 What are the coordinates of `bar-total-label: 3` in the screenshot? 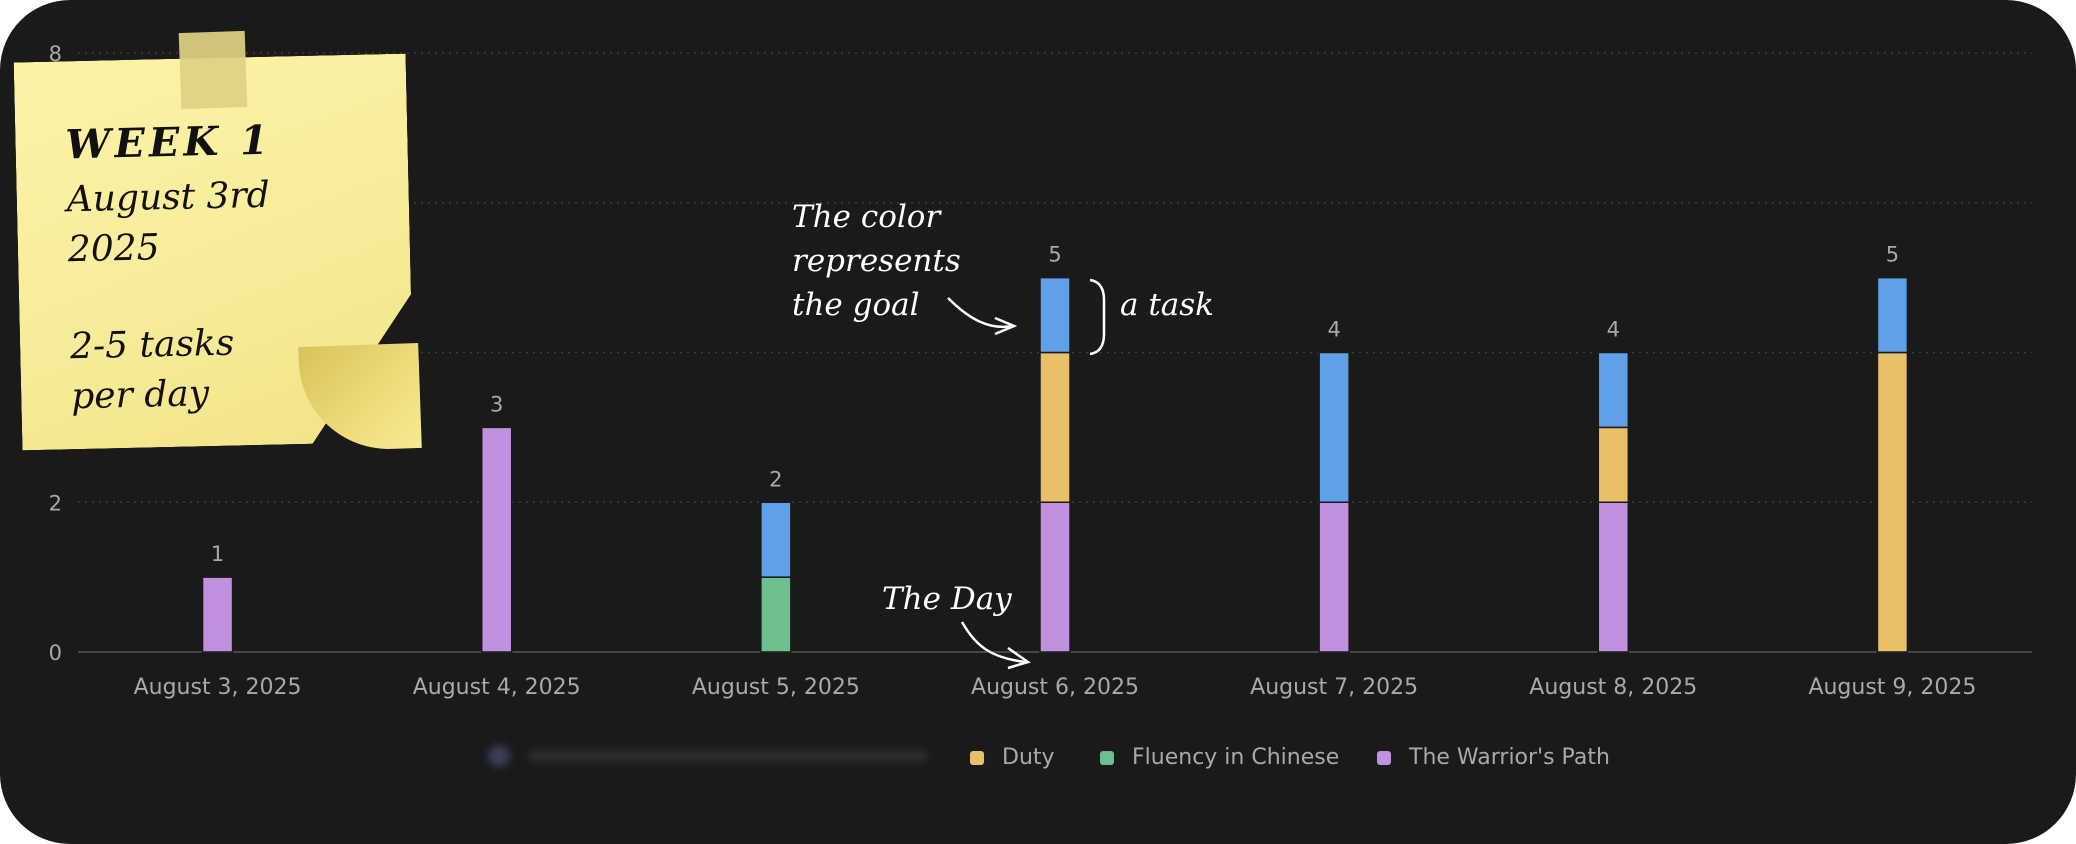 It's located at (496, 404).